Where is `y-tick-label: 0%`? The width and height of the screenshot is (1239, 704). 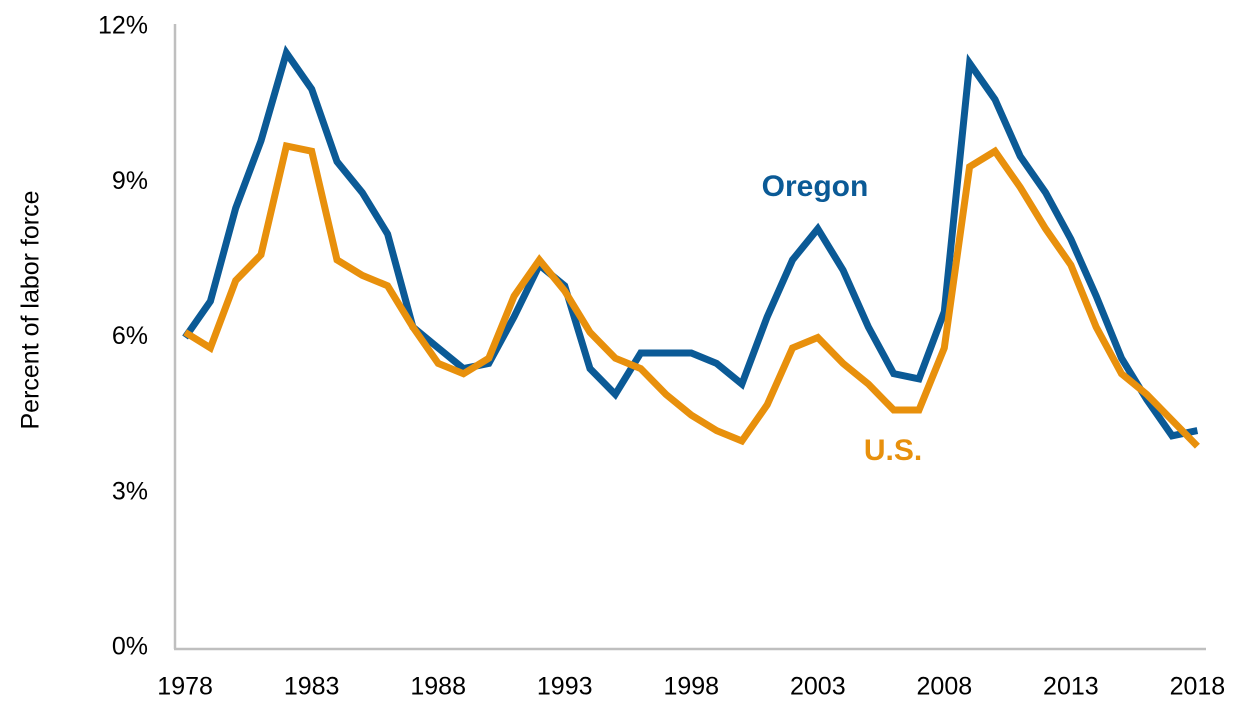 y-tick-label: 0% is located at coordinates (130, 647).